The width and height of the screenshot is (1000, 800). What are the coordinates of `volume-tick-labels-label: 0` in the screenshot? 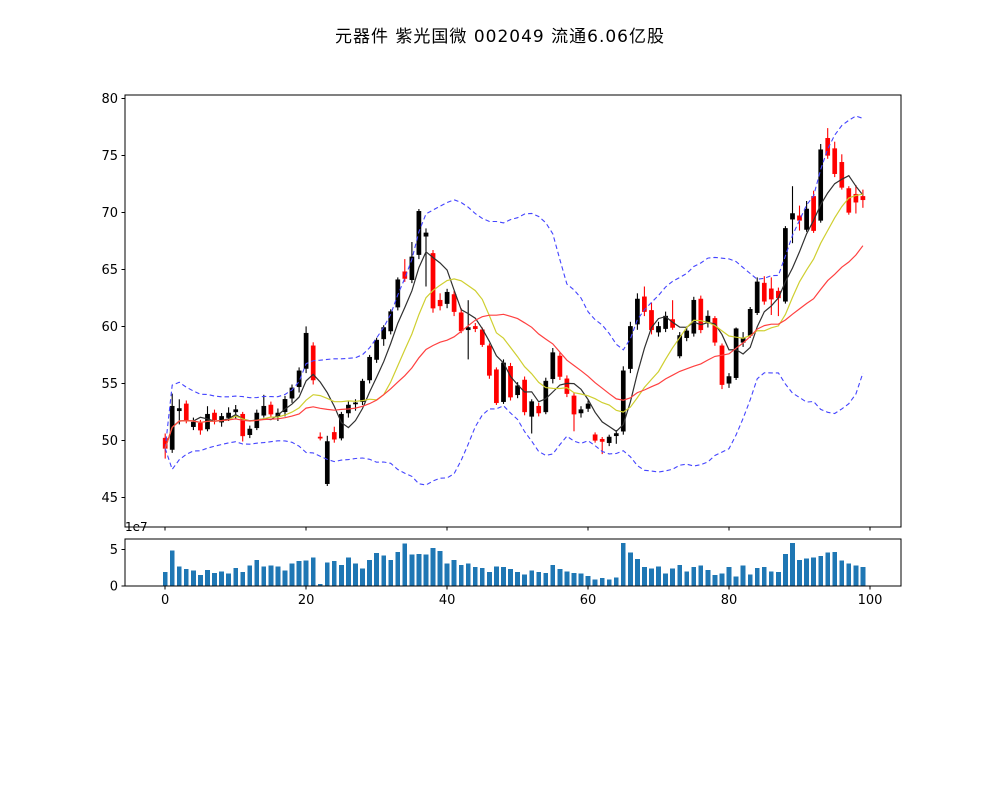 It's located at (114, 587).